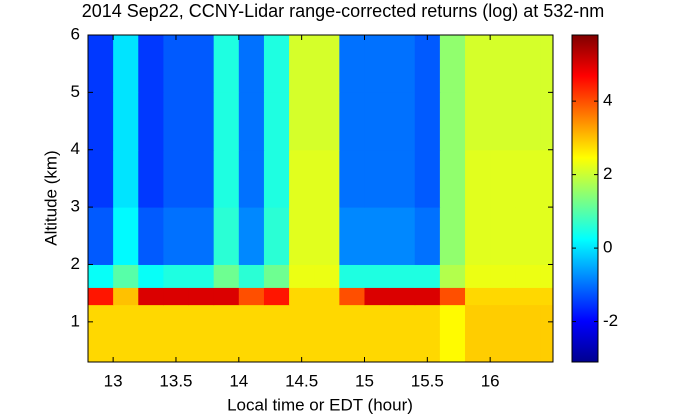  Describe the element at coordinates (490, 380) in the screenshot. I see `x-tick-label: 16` at that location.